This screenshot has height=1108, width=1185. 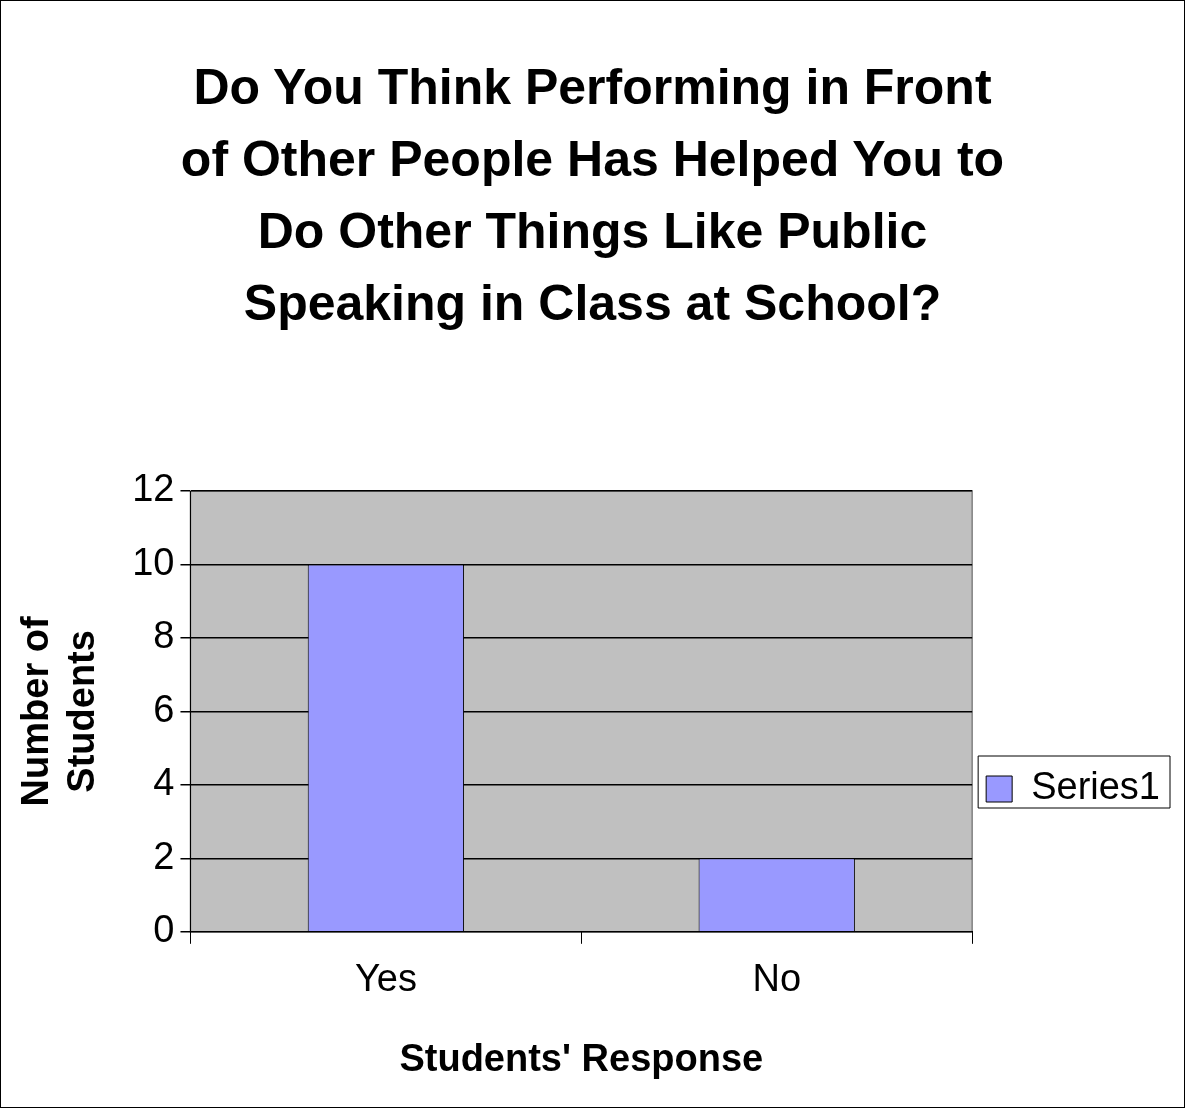 What do you see at coordinates (164, 708) in the screenshot?
I see `y-tick-label: 6` at bounding box center [164, 708].